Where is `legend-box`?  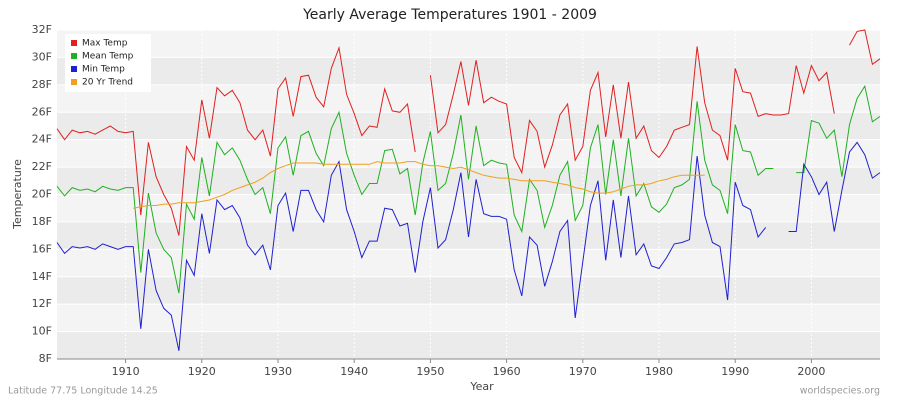
legend-box is located at coordinates (108, 63).